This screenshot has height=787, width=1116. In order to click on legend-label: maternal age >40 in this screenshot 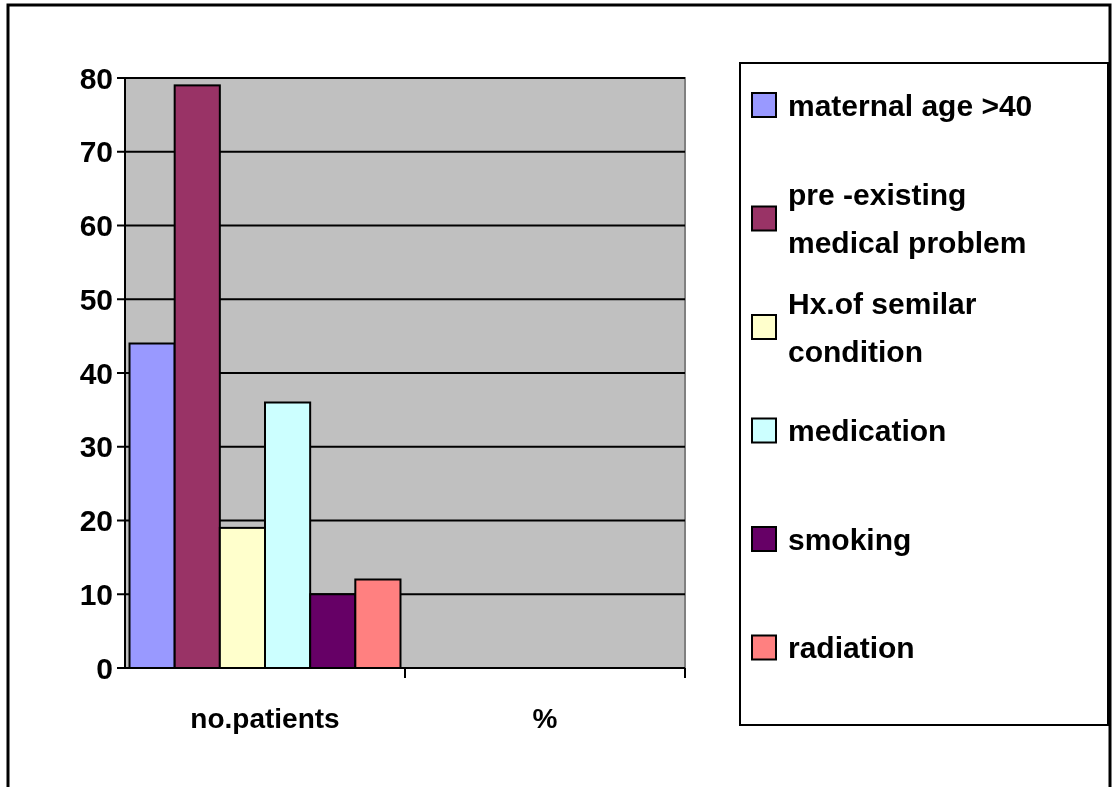, I will do `click(910, 105)`.